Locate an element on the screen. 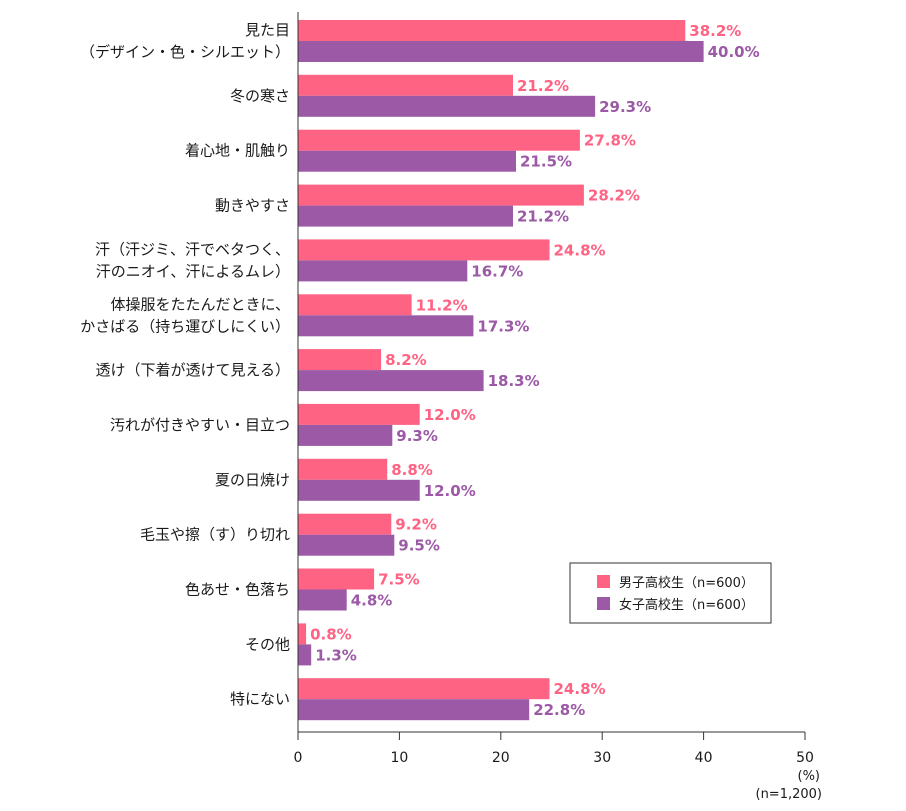  legend-swatch-male is located at coordinates (603, 581).